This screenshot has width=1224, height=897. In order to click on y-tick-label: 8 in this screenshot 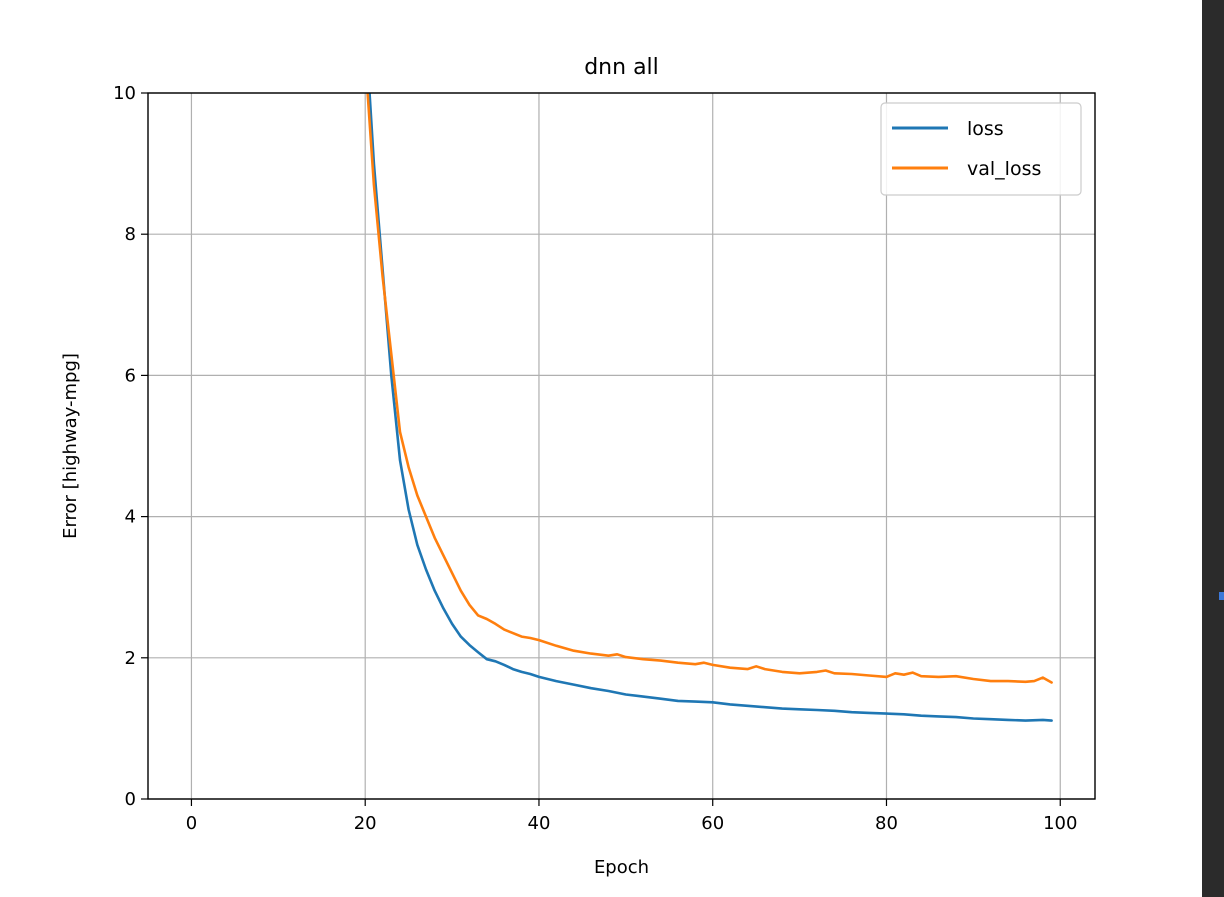, I will do `click(130, 234)`.